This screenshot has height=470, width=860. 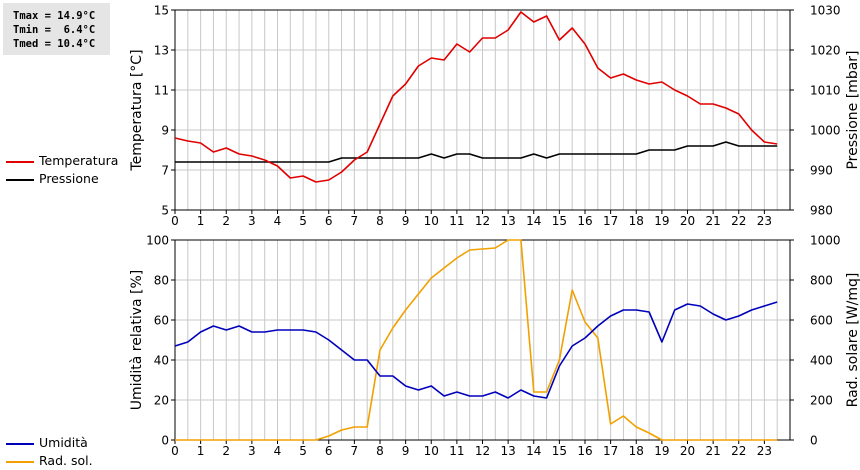 What do you see at coordinates (175, 451) in the screenshot?
I see `bottom-x-tick-label: 0` at bounding box center [175, 451].